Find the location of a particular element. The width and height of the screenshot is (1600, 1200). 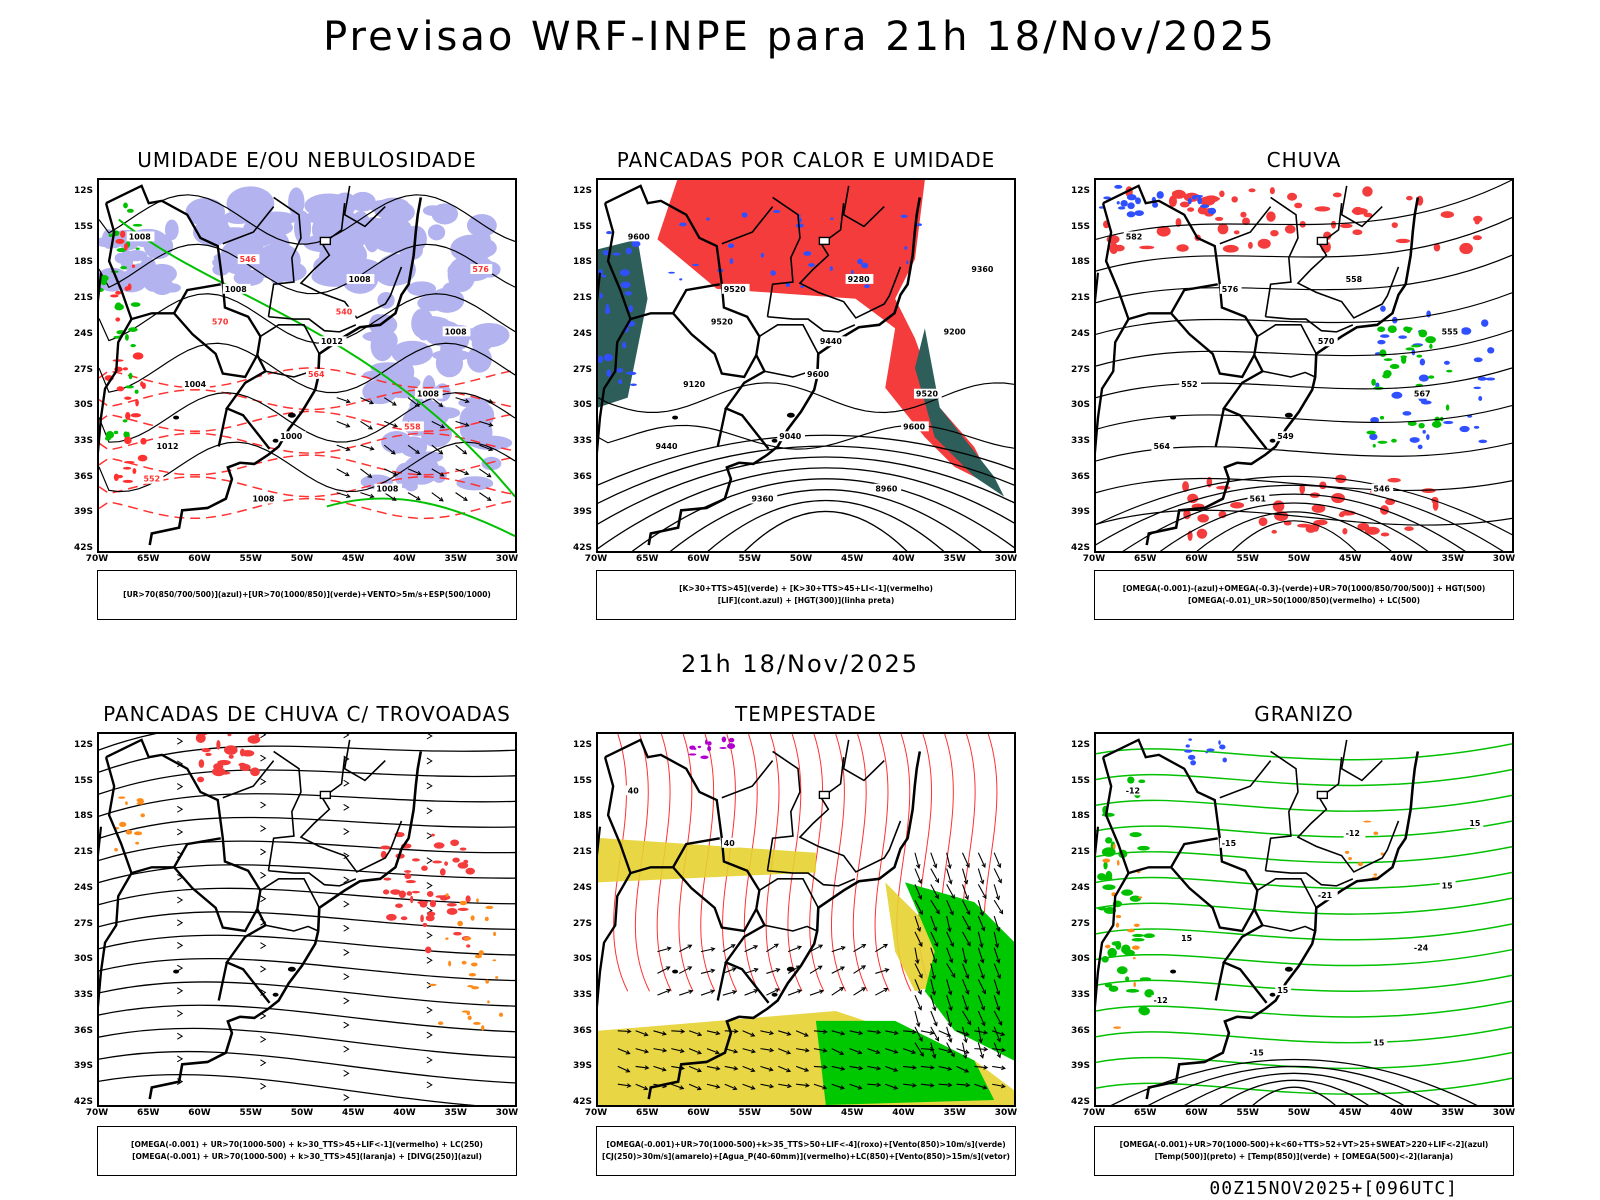

contour-label: 582 is located at coordinates (1134, 236).